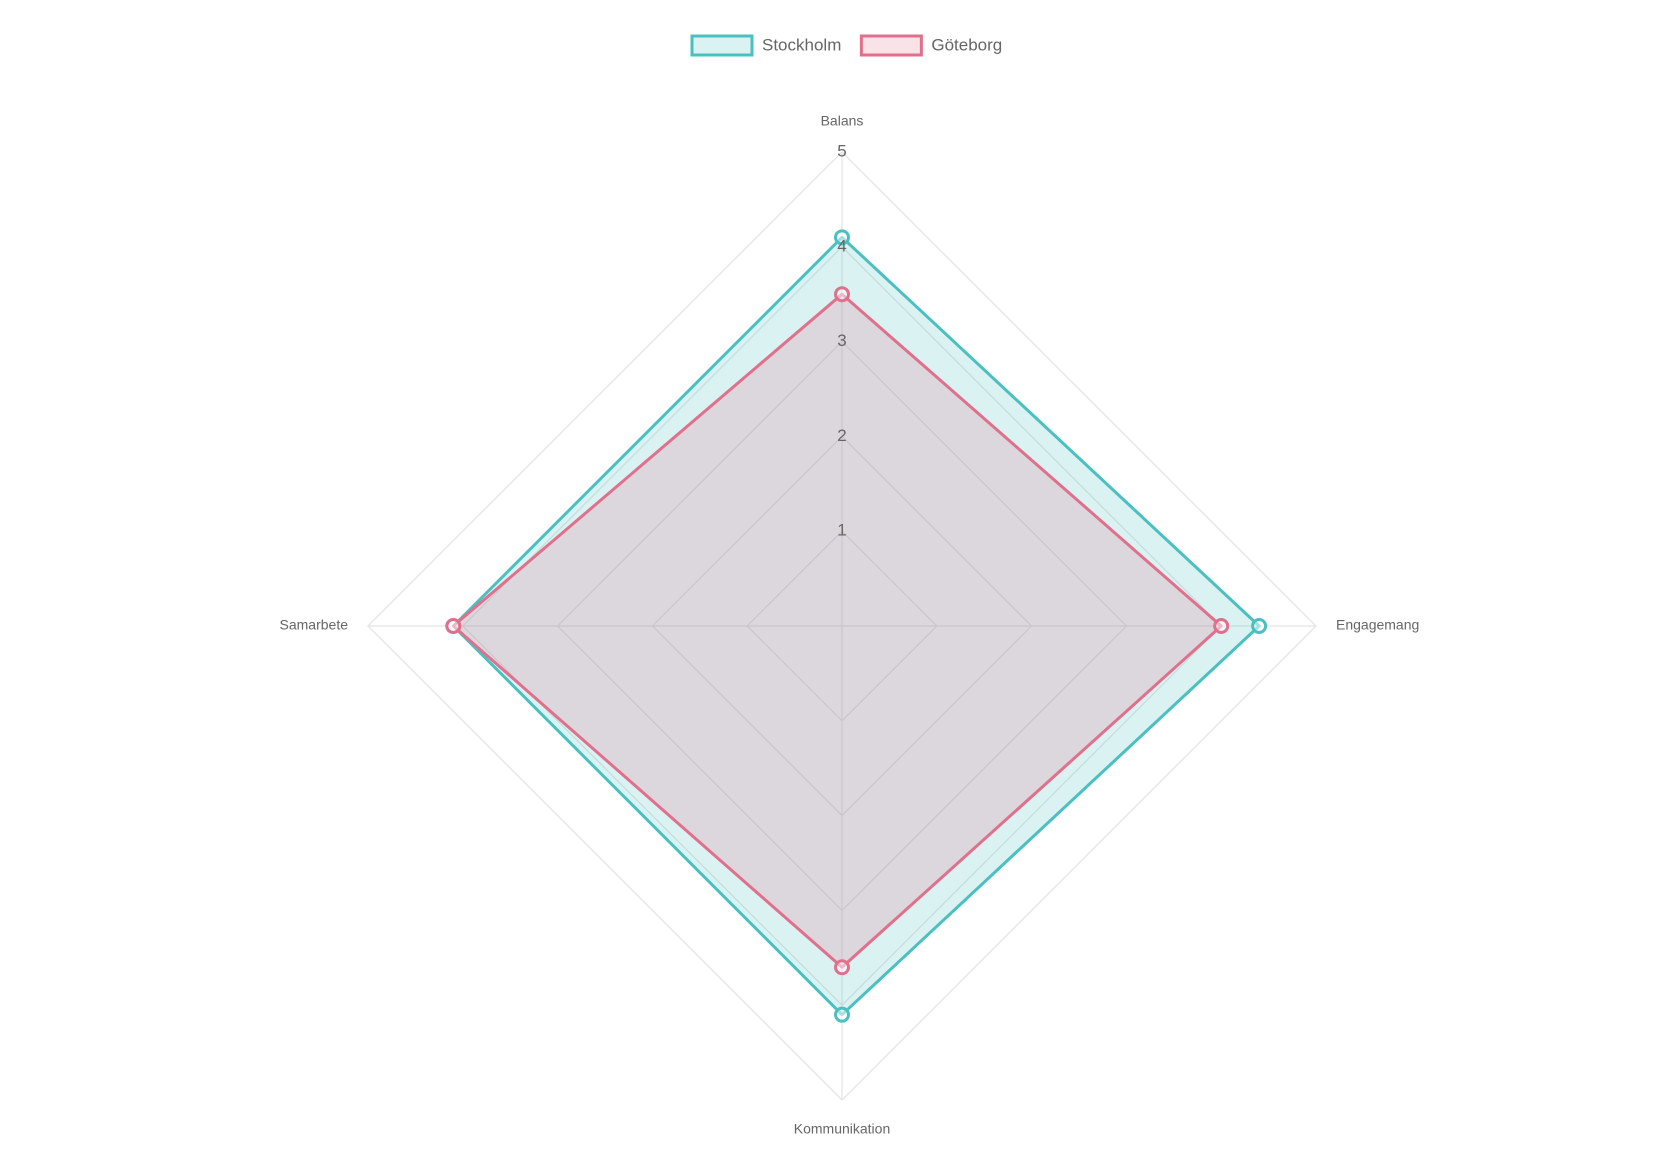 This screenshot has height=1151, width=1664. Describe the element at coordinates (842, 1129) in the screenshot. I see `axis-label: Kommunikation` at that location.